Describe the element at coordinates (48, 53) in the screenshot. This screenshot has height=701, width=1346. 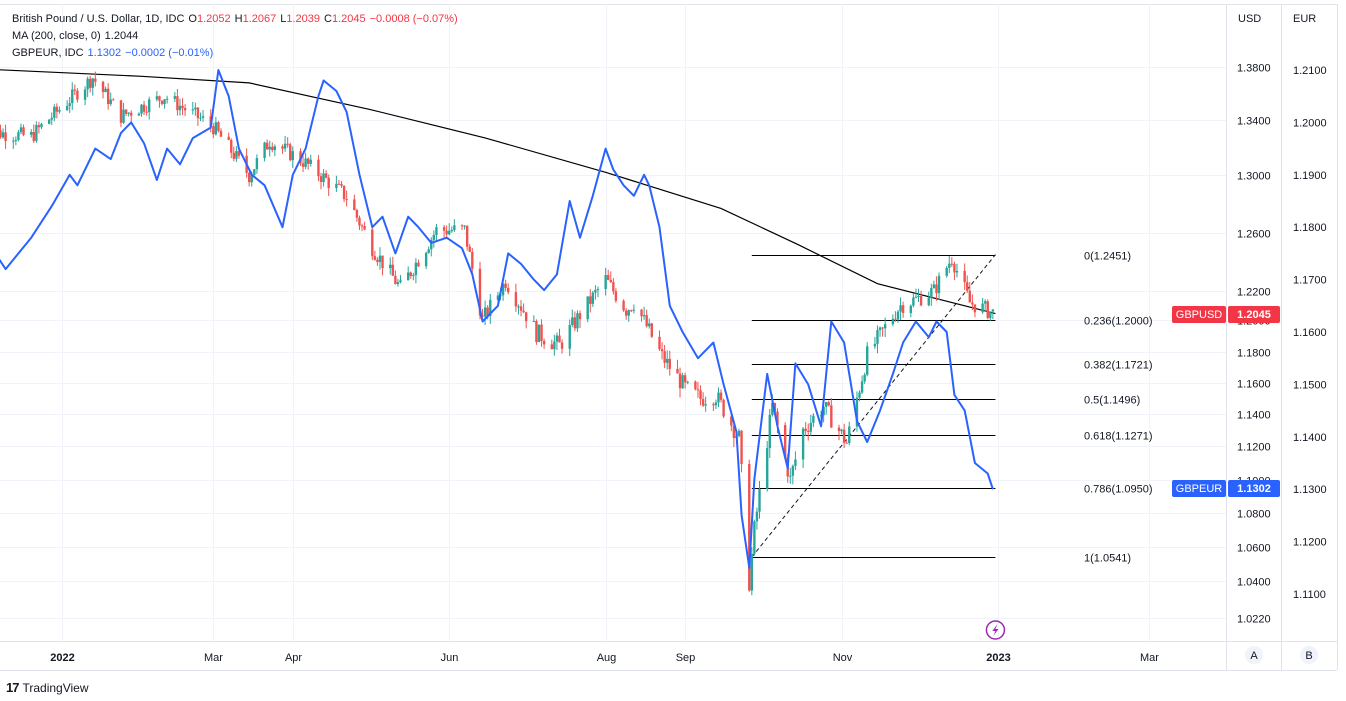
I see `gbpeur-label: GBPEUR, IDC` at that location.